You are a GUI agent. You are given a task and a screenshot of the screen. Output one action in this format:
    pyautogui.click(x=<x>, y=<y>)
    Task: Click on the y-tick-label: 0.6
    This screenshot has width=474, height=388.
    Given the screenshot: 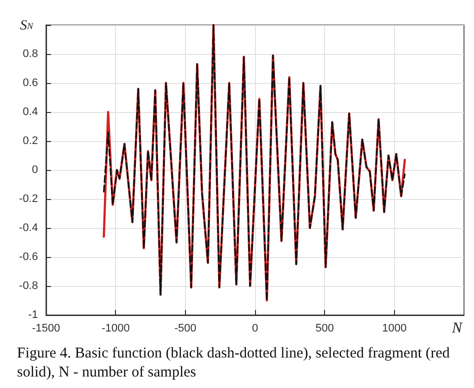 What is the action you would take?
    pyautogui.click(x=30, y=83)
    